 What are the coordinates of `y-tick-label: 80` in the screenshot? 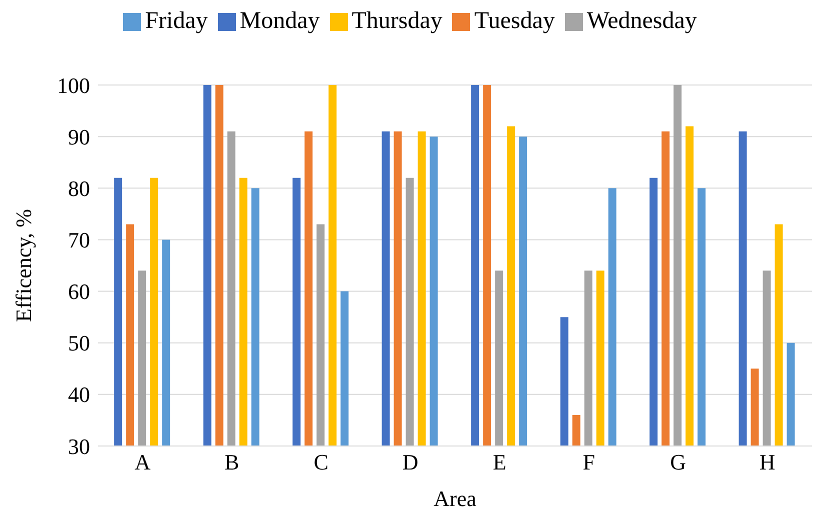 It's located at (79, 188).